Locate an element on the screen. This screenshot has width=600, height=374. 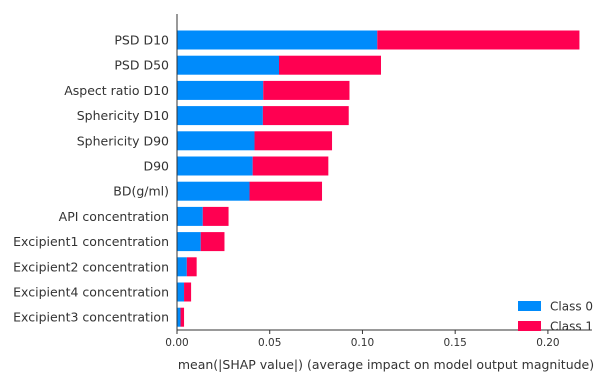
y-tick-label: D90 is located at coordinates (156, 166).